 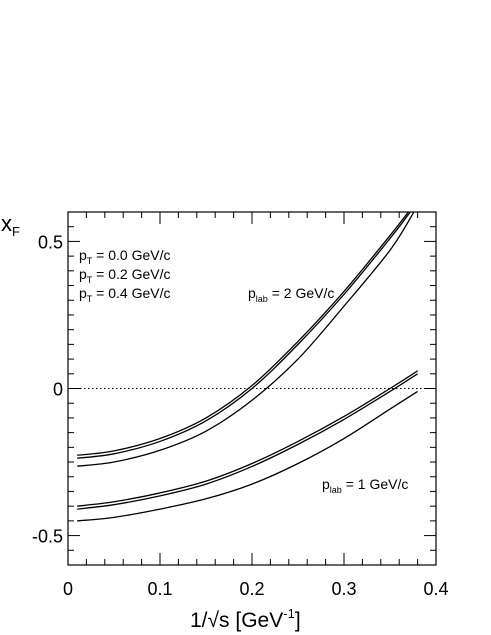 What do you see at coordinates (251, 589) in the screenshot?
I see `x-tick-label: 0.2` at bounding box center [251, 589].